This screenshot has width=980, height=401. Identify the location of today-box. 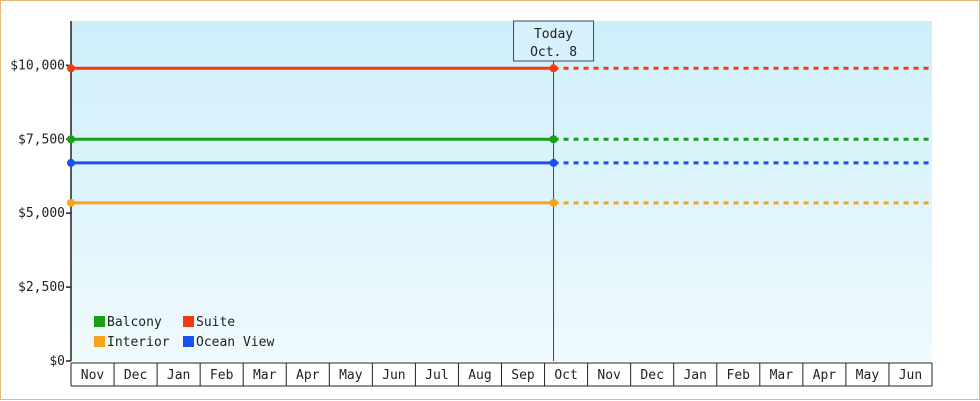
(554, 41).